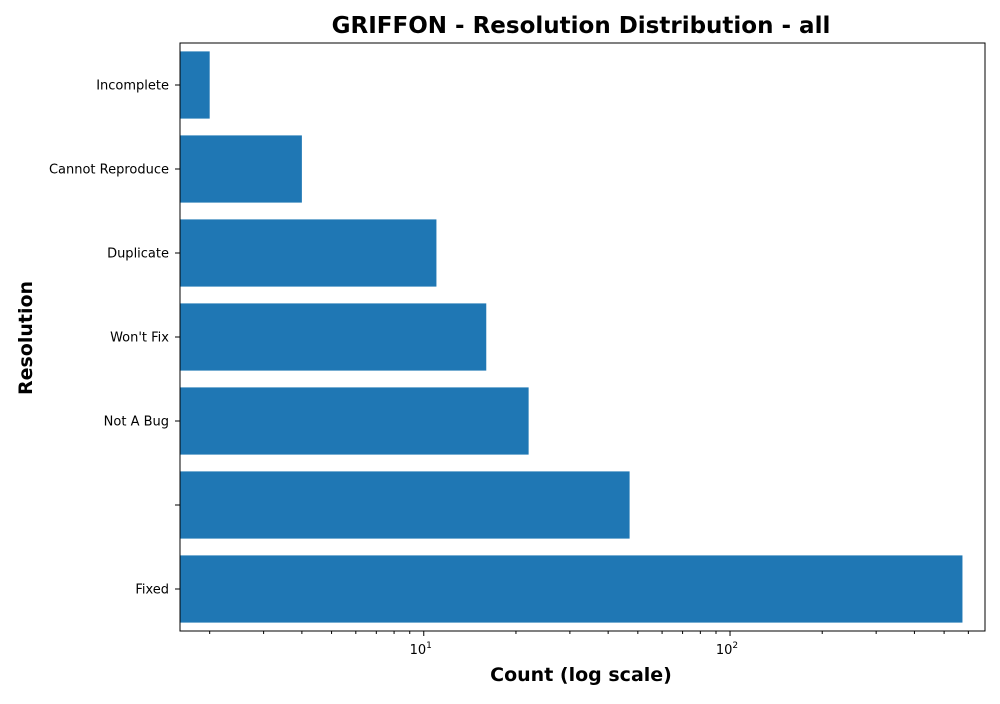  I want to click on y-tick-label: Incomplete, so click(132, 86).